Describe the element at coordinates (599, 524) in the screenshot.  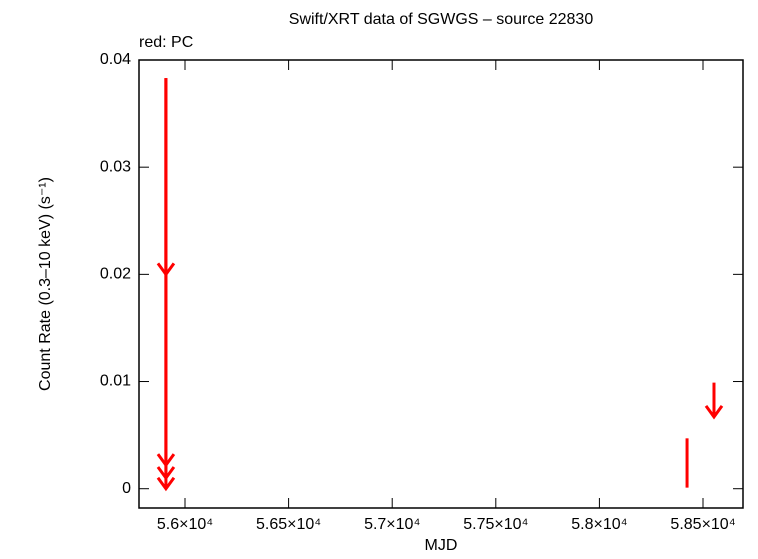
I see `x-tick-label: 5.8×10⁴` at that location.